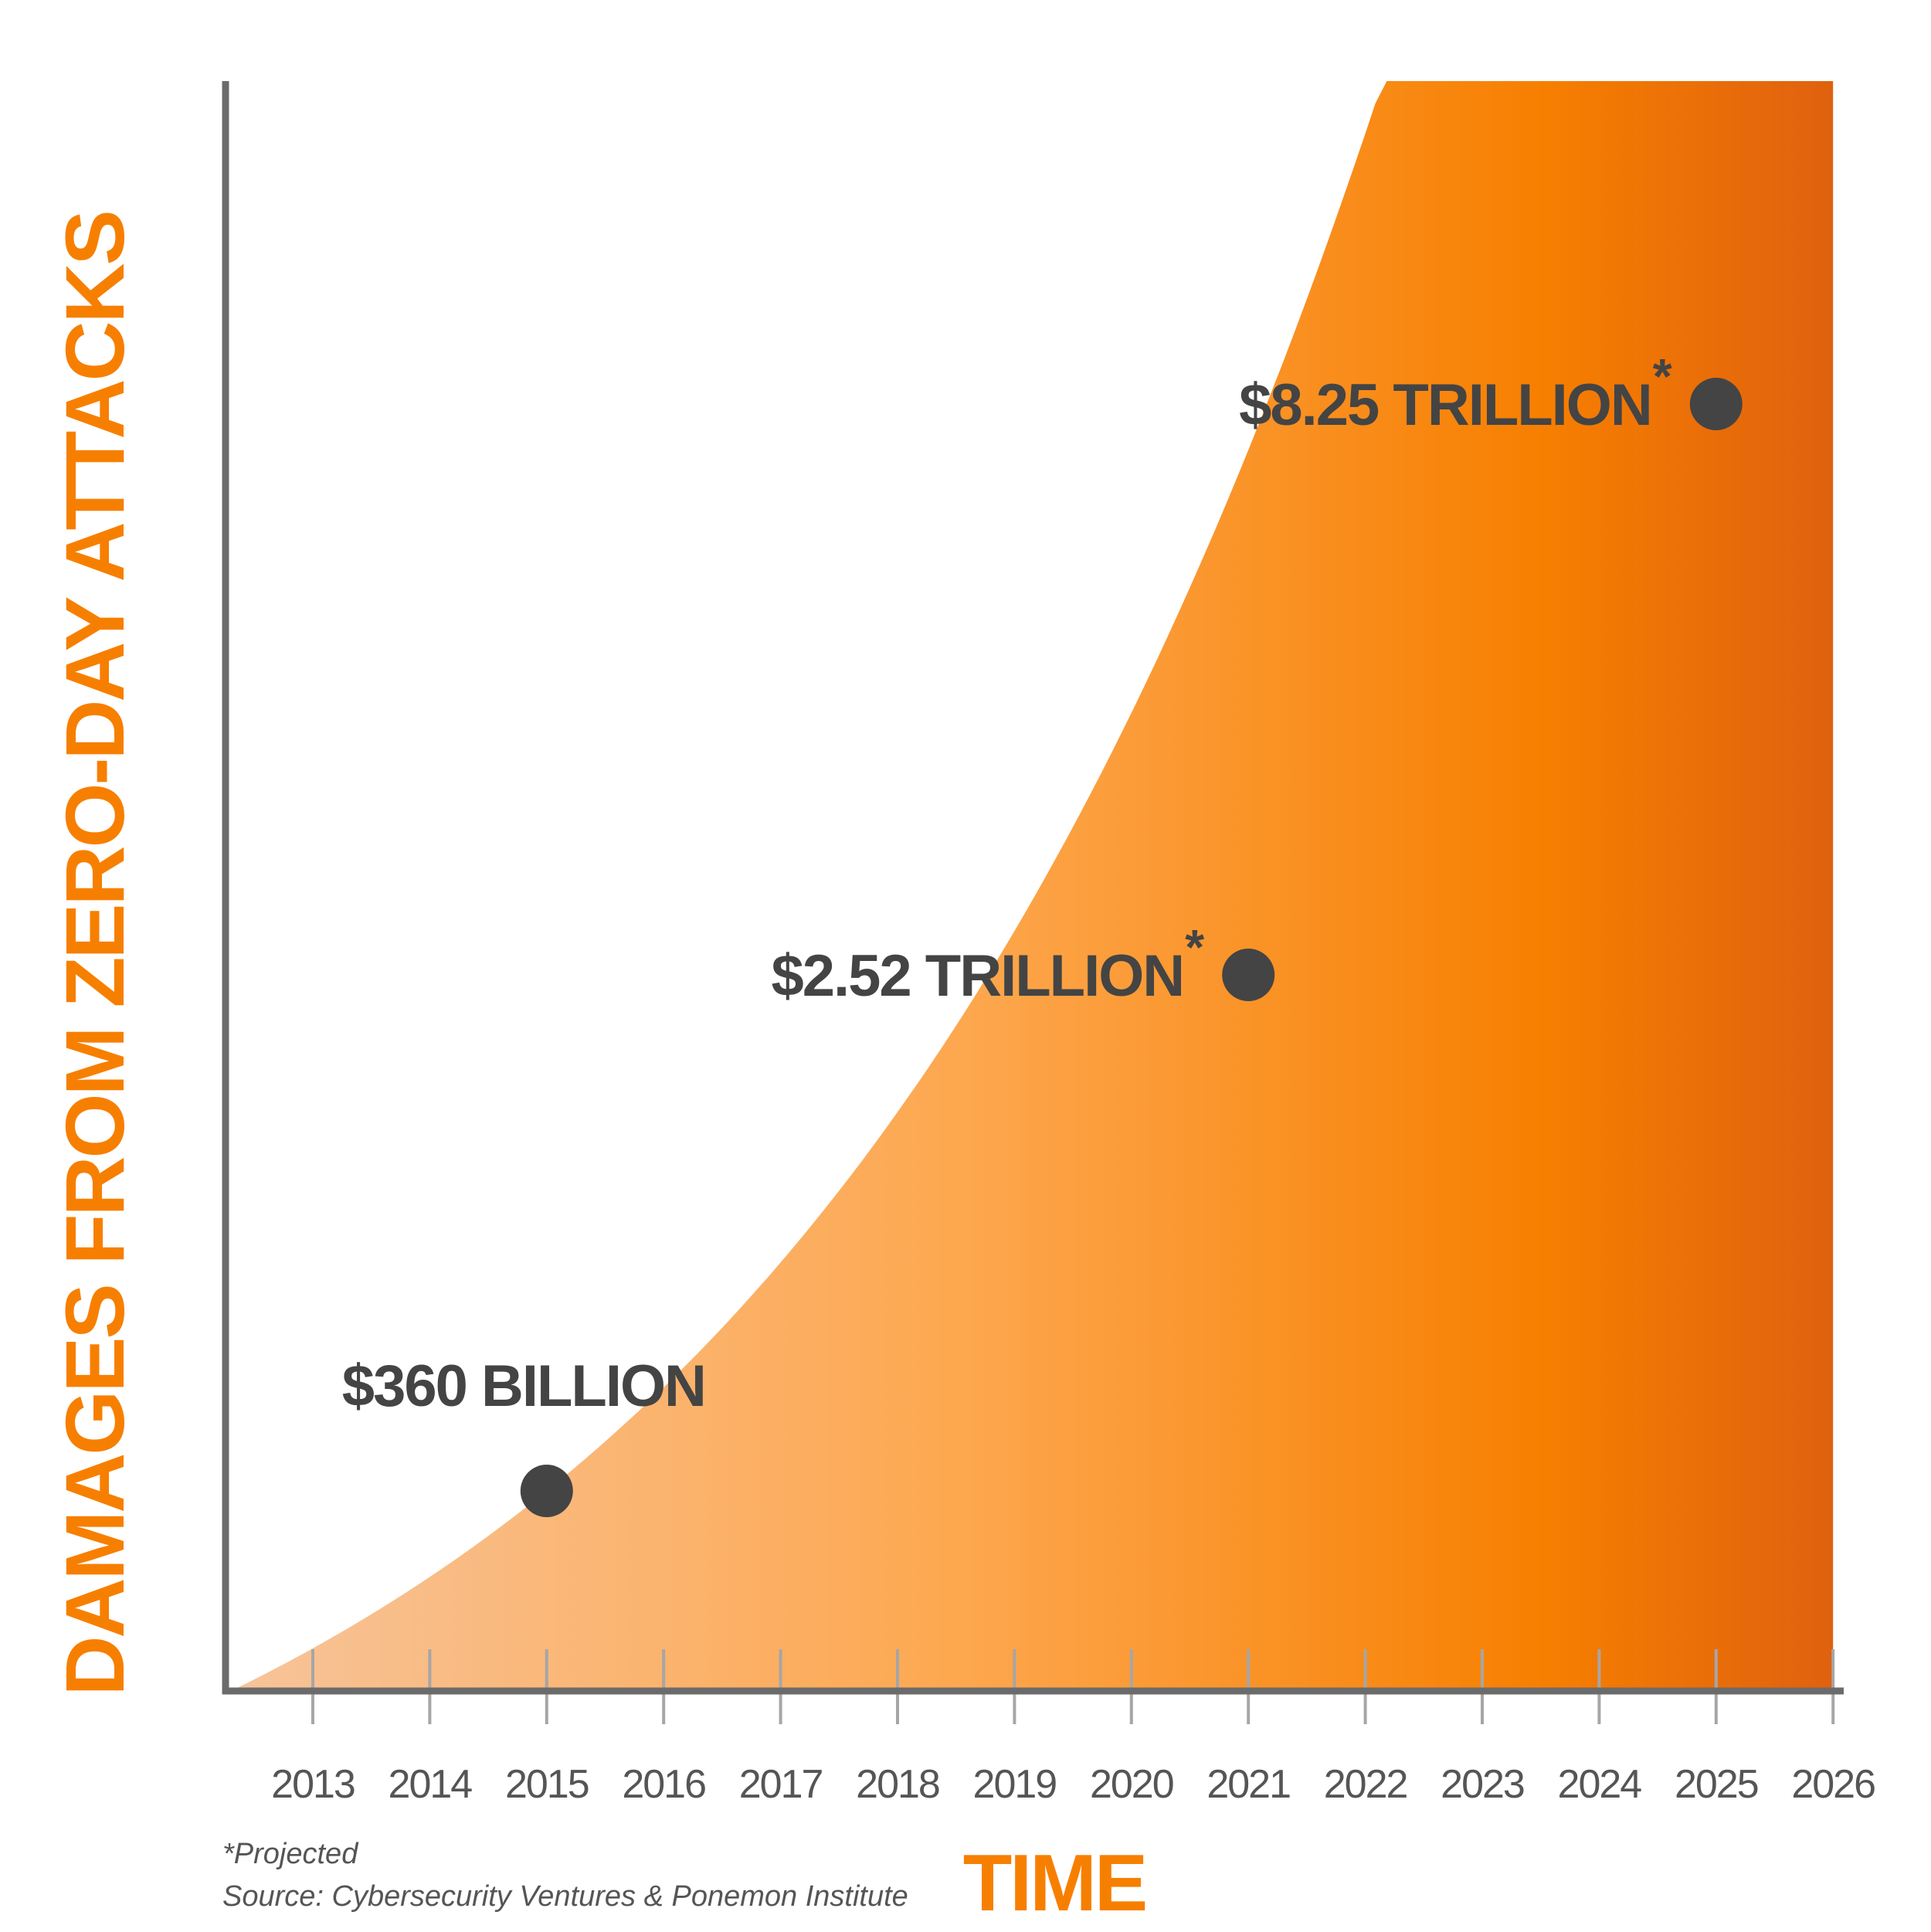 Image resolution: width=1931 pixels, height=1932 pixels. What do you see at coordinates (781, 1785) in the screenshot?
I see `x-tick-label: 2017` at bounding box center [781, 1785].